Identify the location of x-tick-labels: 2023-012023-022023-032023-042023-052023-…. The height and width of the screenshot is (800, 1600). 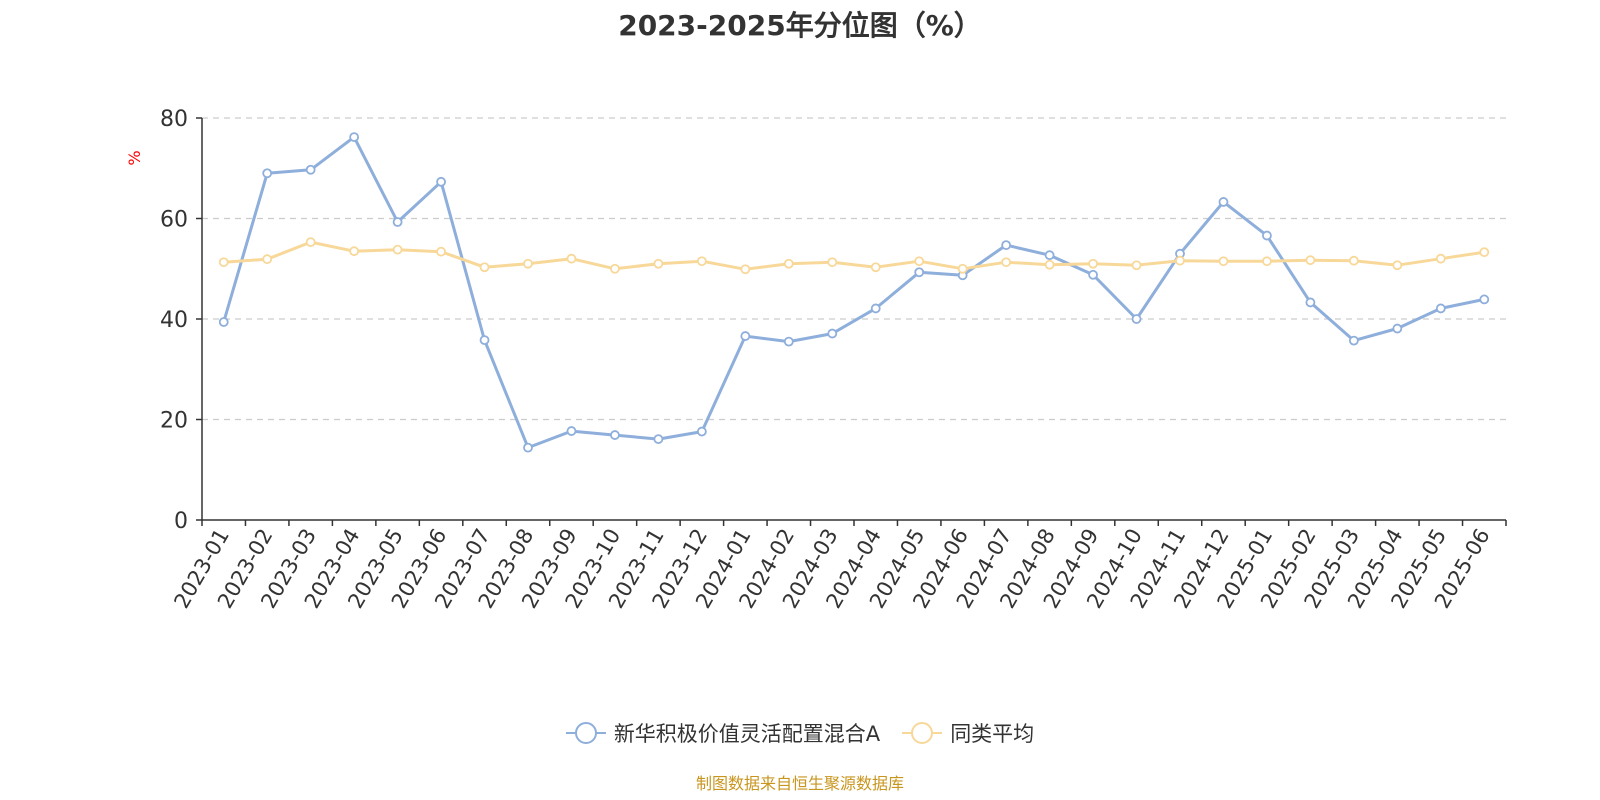
(831, 568).